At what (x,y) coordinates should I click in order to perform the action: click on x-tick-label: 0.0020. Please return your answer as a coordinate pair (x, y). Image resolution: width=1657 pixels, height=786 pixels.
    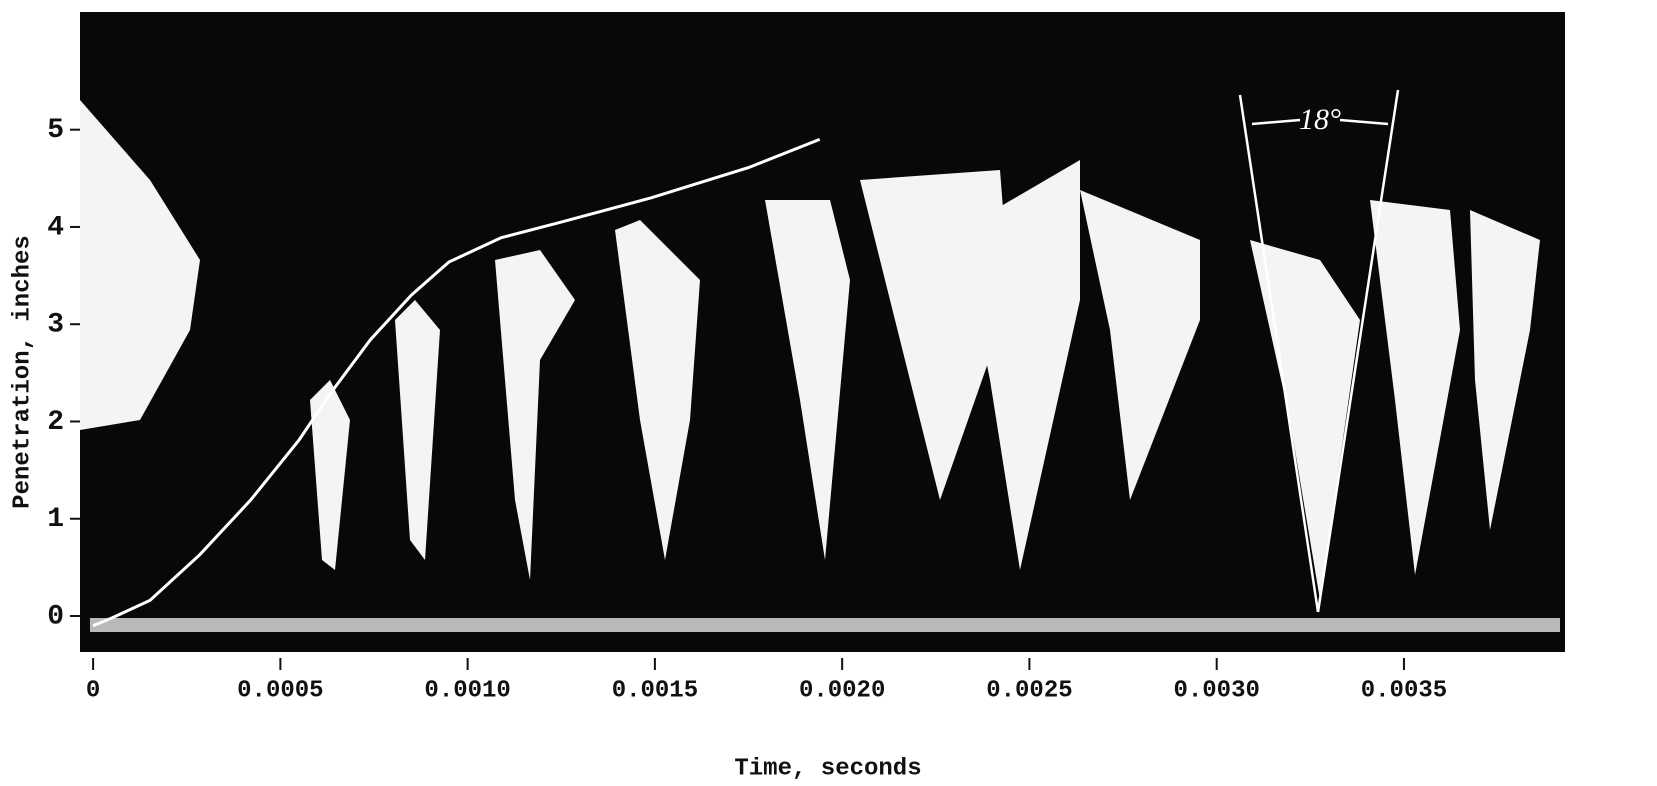
    Looking at the image, I should click on (842, 690).